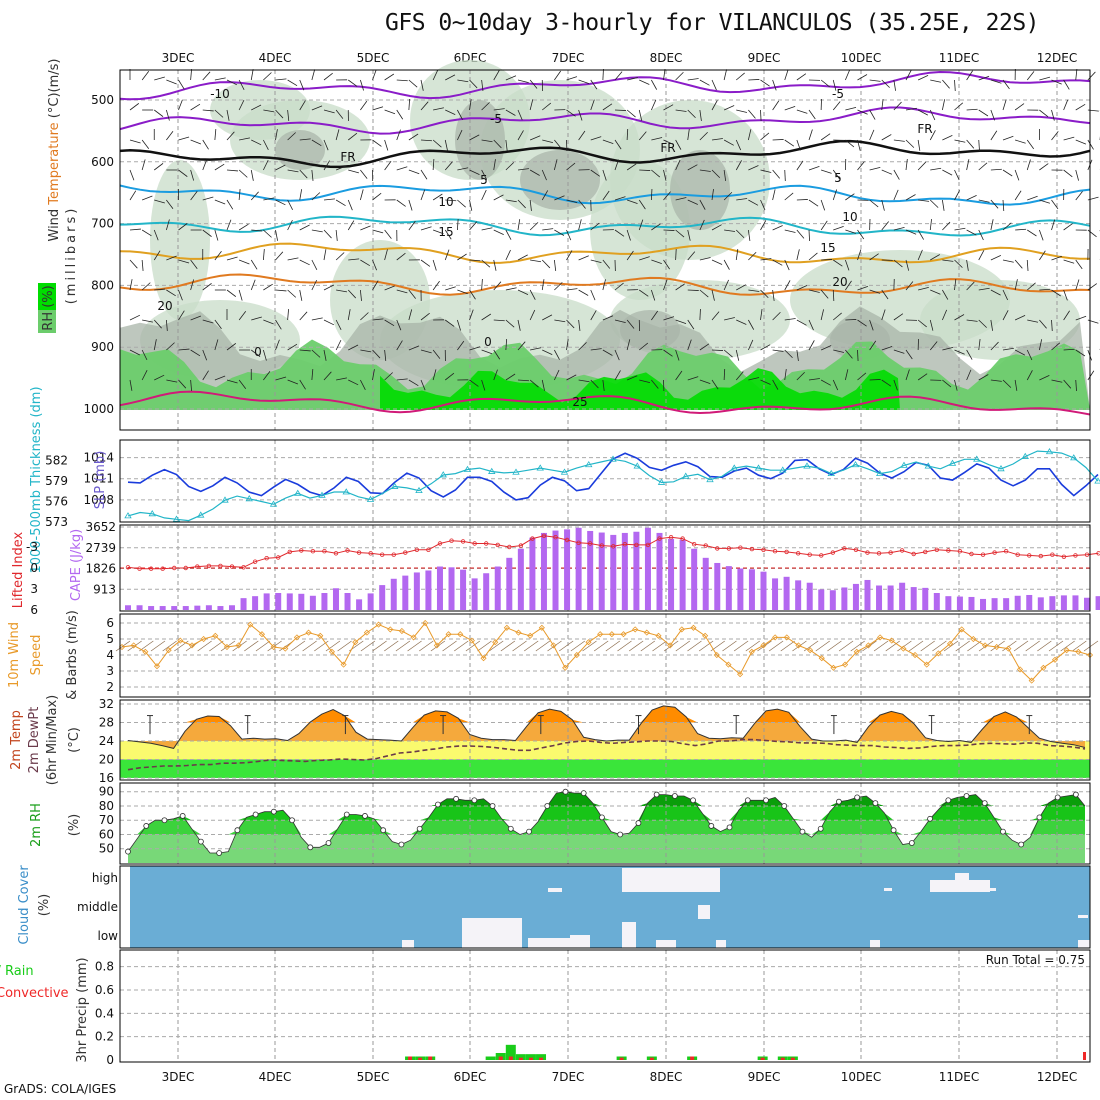 This screenshot has width=1100, height=1100. What do you see at coordinates (48, 307) in the screenshot?
I see `rh-ylabel: RH (%)` at bounding box center [48, 307].